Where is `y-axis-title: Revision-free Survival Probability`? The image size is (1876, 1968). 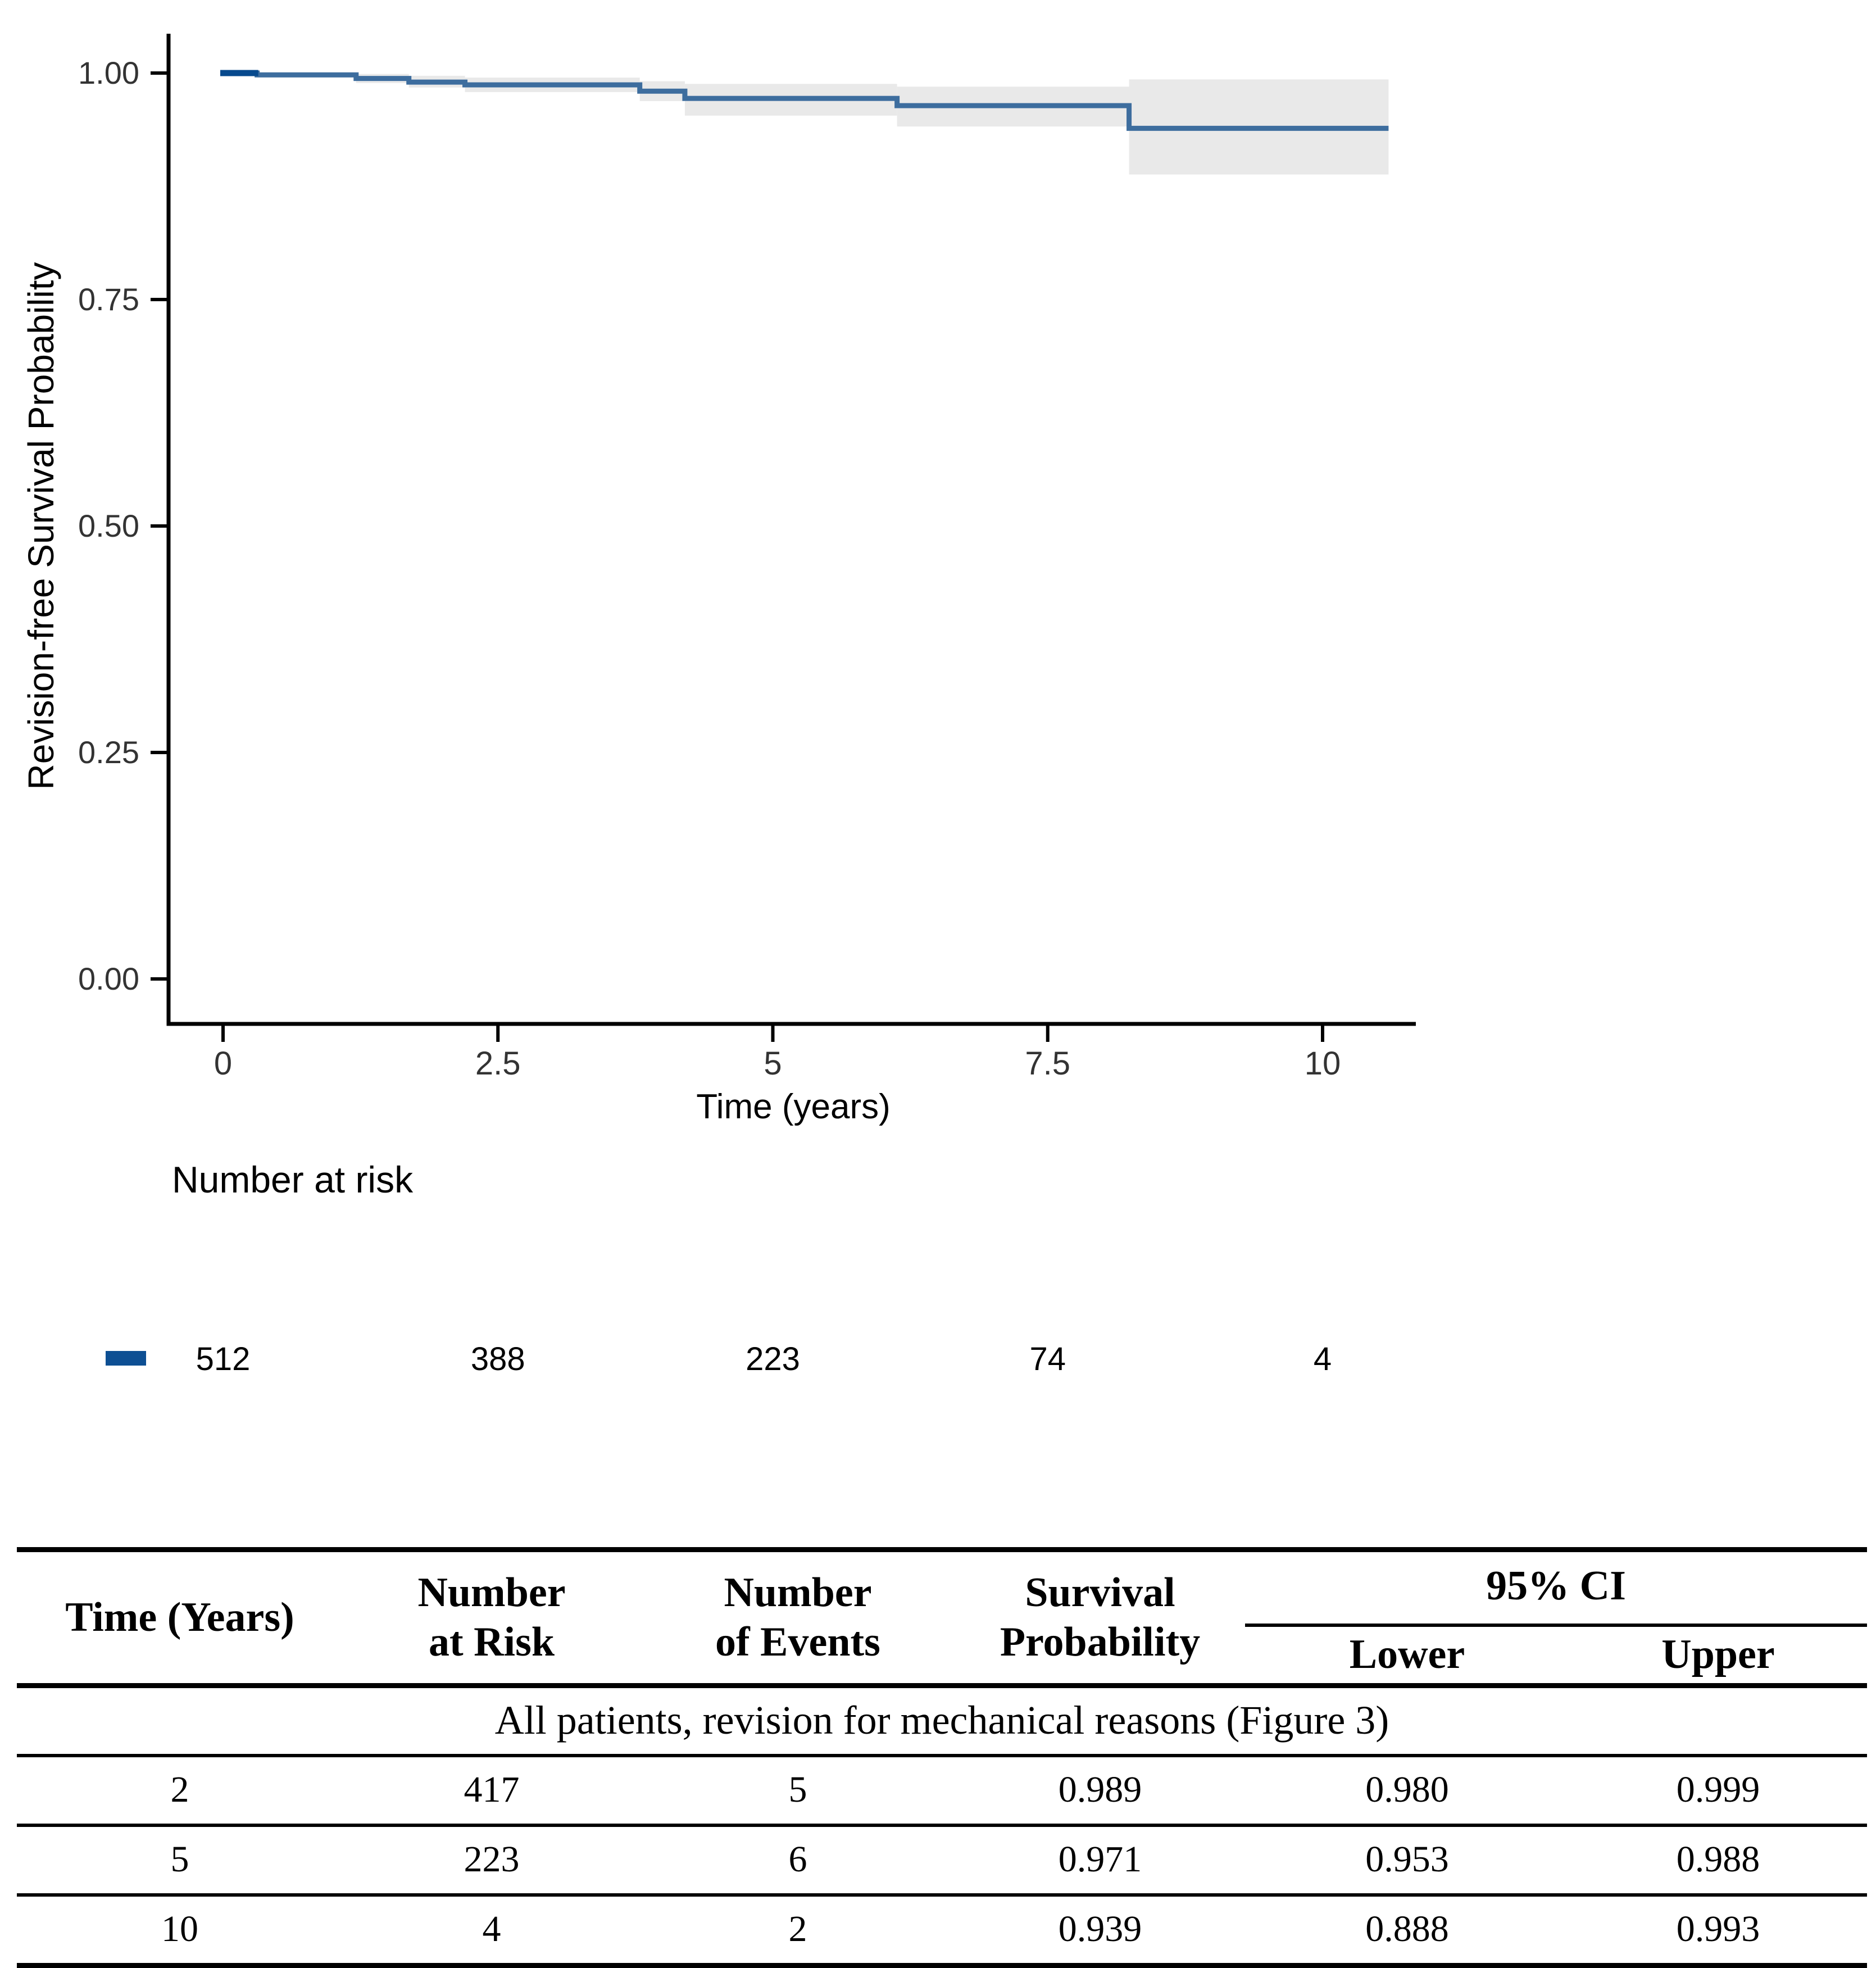
y-axis-title: Revision-free Survival Probability is located at coordinates (41, 526).